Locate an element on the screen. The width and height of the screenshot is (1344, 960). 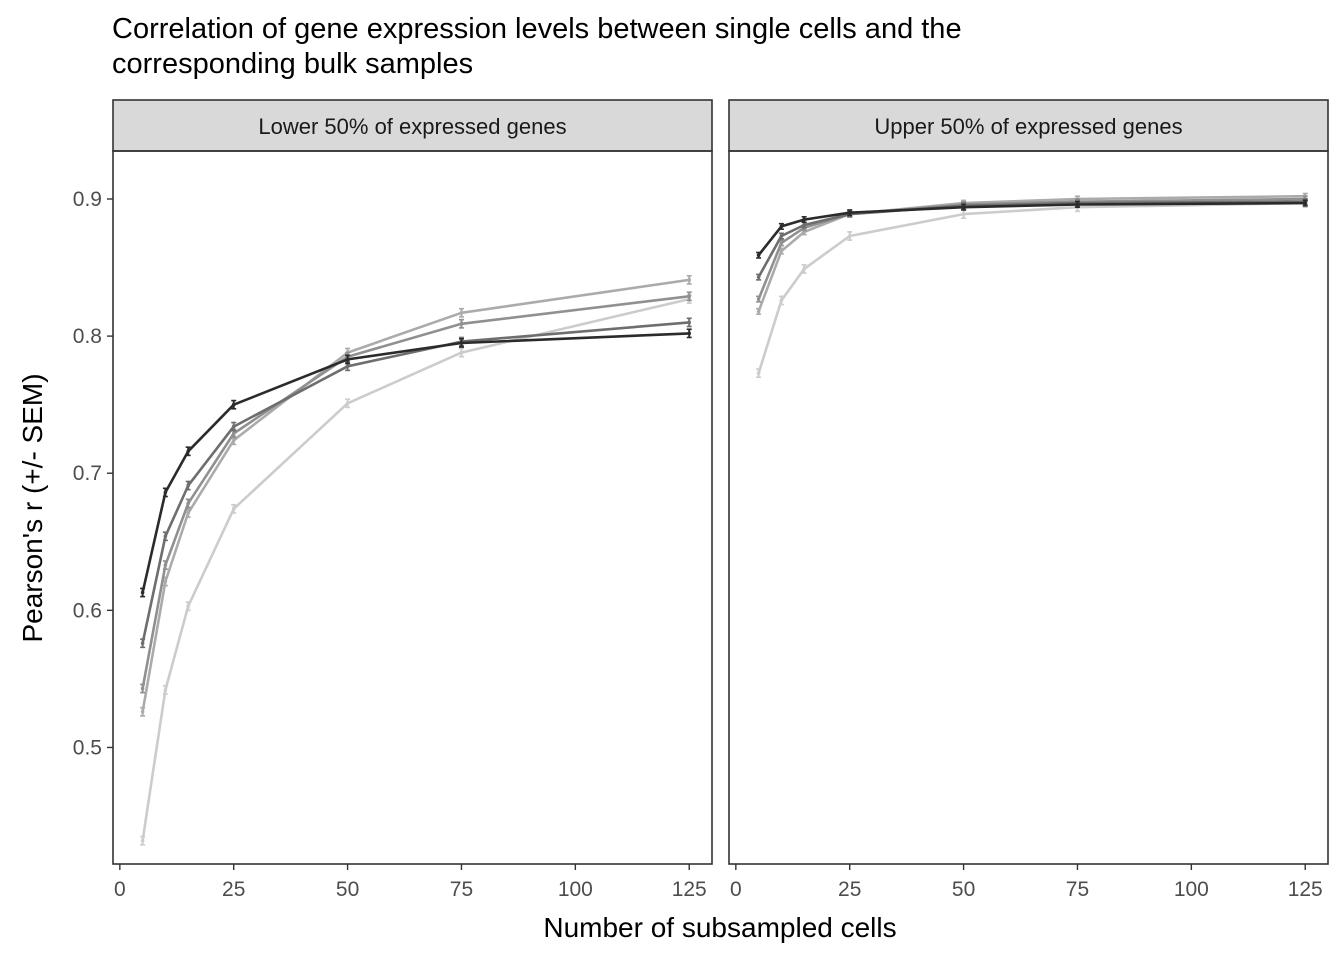
facet-strip-label: Lower 50% of expressed genes is located at coordinates (412, 126).